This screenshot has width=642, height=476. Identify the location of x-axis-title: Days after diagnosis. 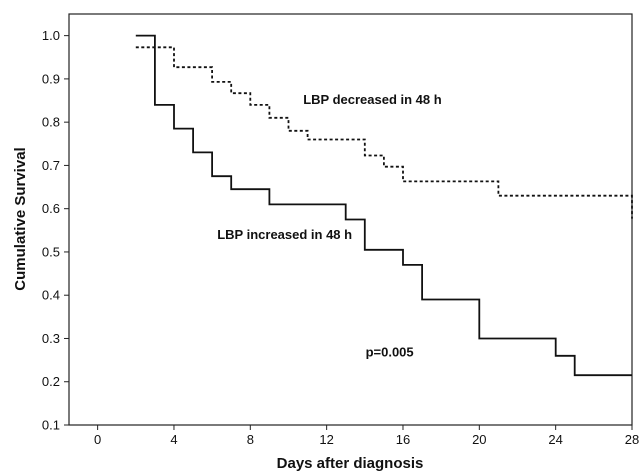
(350, 463).